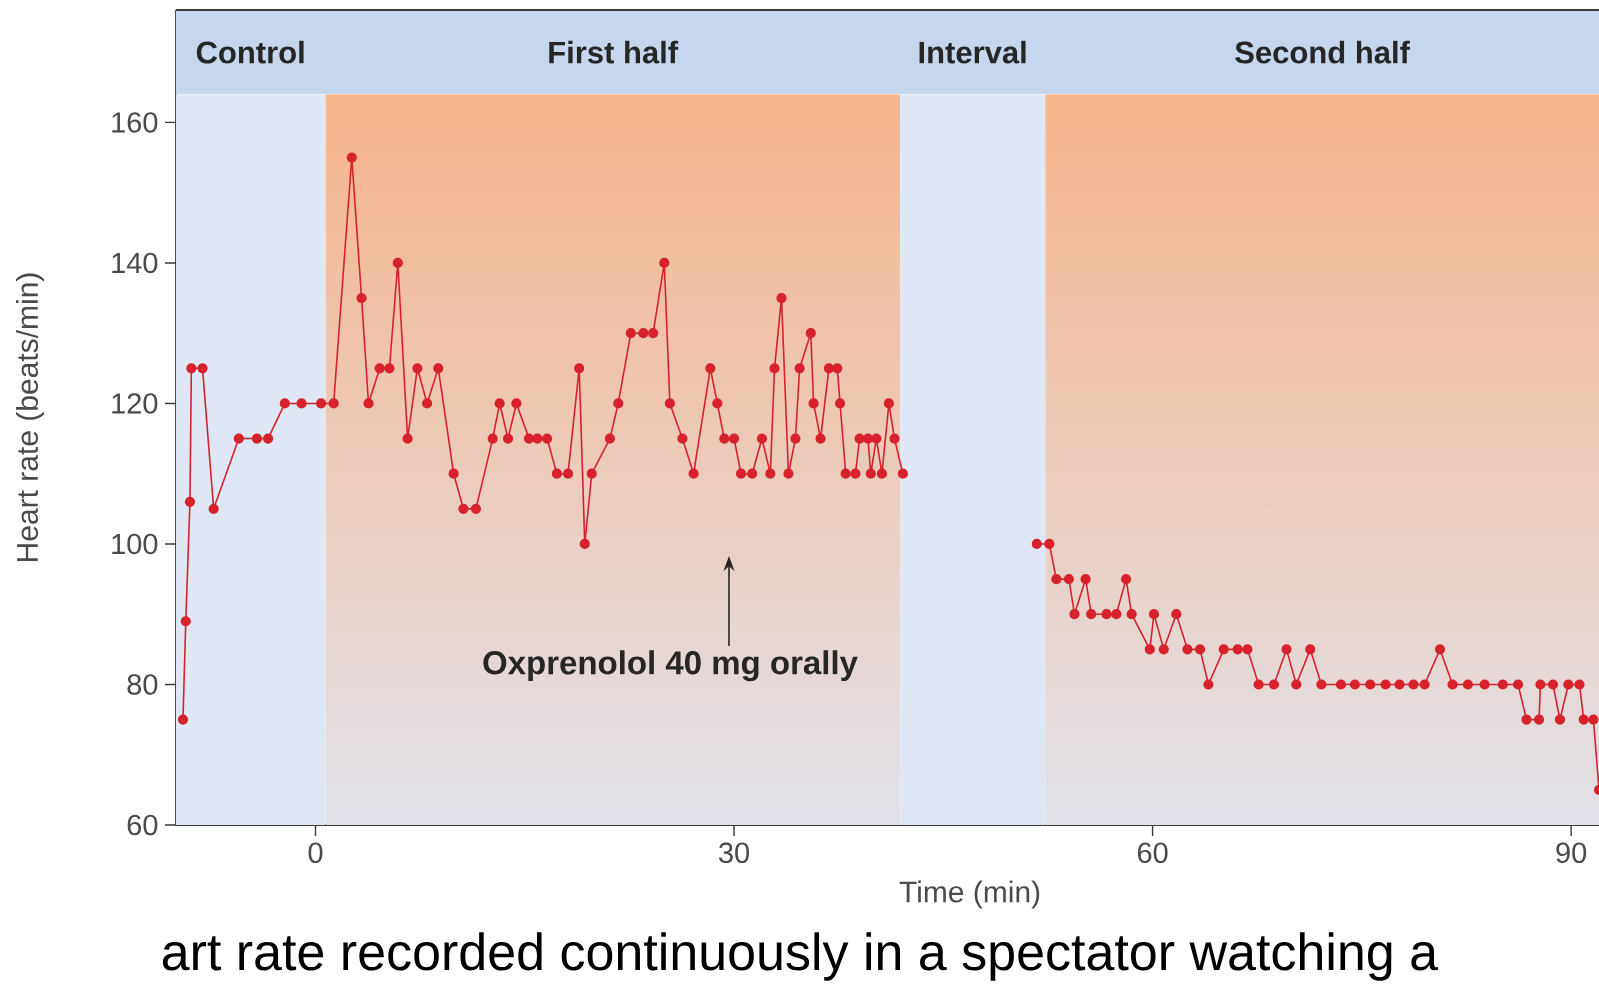 This screenshot has width=1599, height=986. Describe the element at coordinates (250, 52) in the screenshot. I see `band-label: Control` at that location.